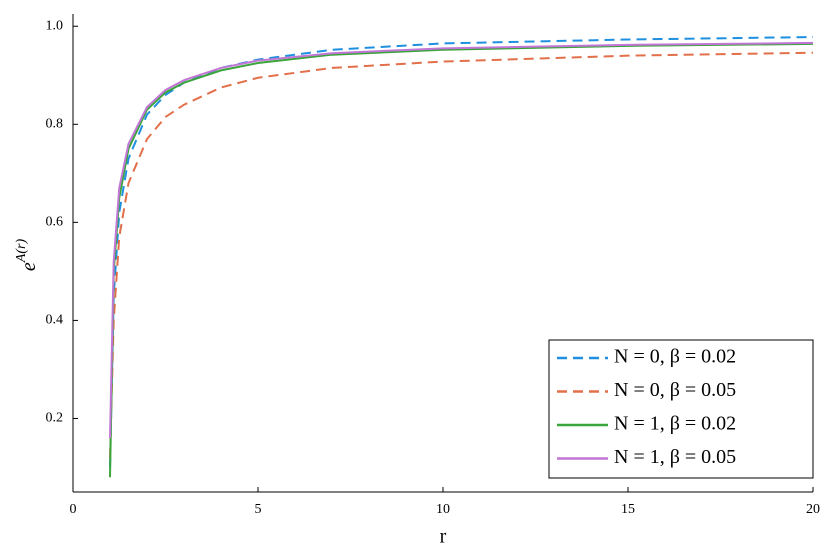  I want to click on y-axis-label: eA(r), so click(26, 255).